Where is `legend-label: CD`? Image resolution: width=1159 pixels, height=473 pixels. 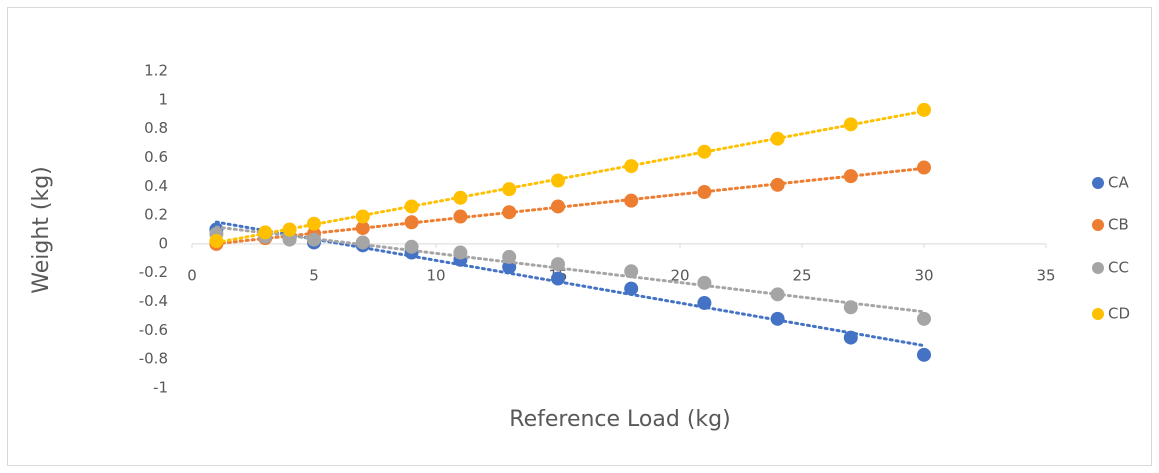
legend-label: CD is located at coordinates (1119, 314).